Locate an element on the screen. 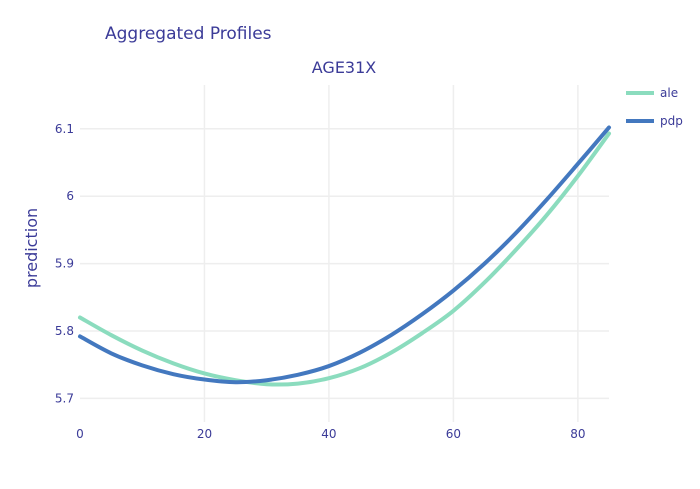 The height and width of the screenshot is (489, 700). y-axis-title: prediction is located at coordinates (31, 248).